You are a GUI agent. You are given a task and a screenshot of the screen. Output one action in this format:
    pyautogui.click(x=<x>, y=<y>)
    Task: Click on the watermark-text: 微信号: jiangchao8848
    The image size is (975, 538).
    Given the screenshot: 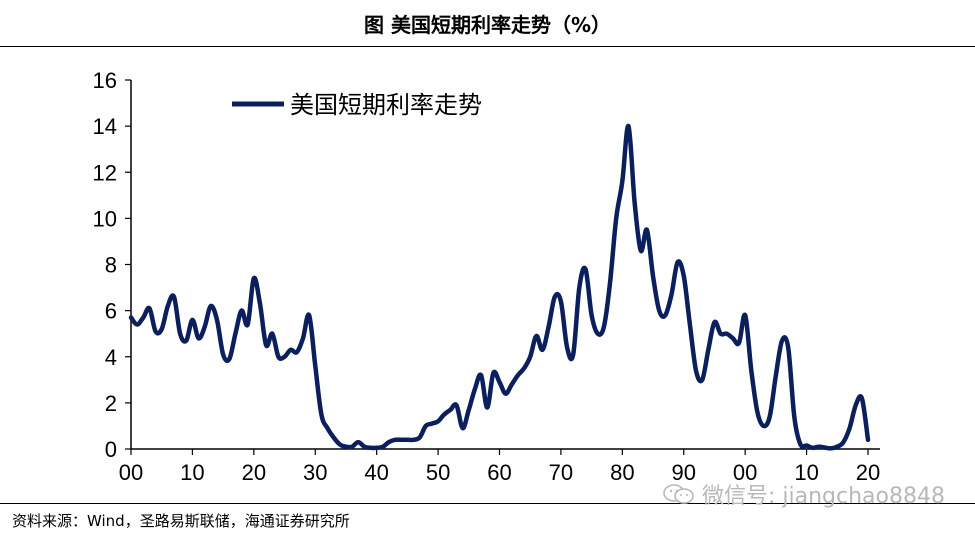 What is the action you would take?
    pyautogui.click(x=823, y=496)
    